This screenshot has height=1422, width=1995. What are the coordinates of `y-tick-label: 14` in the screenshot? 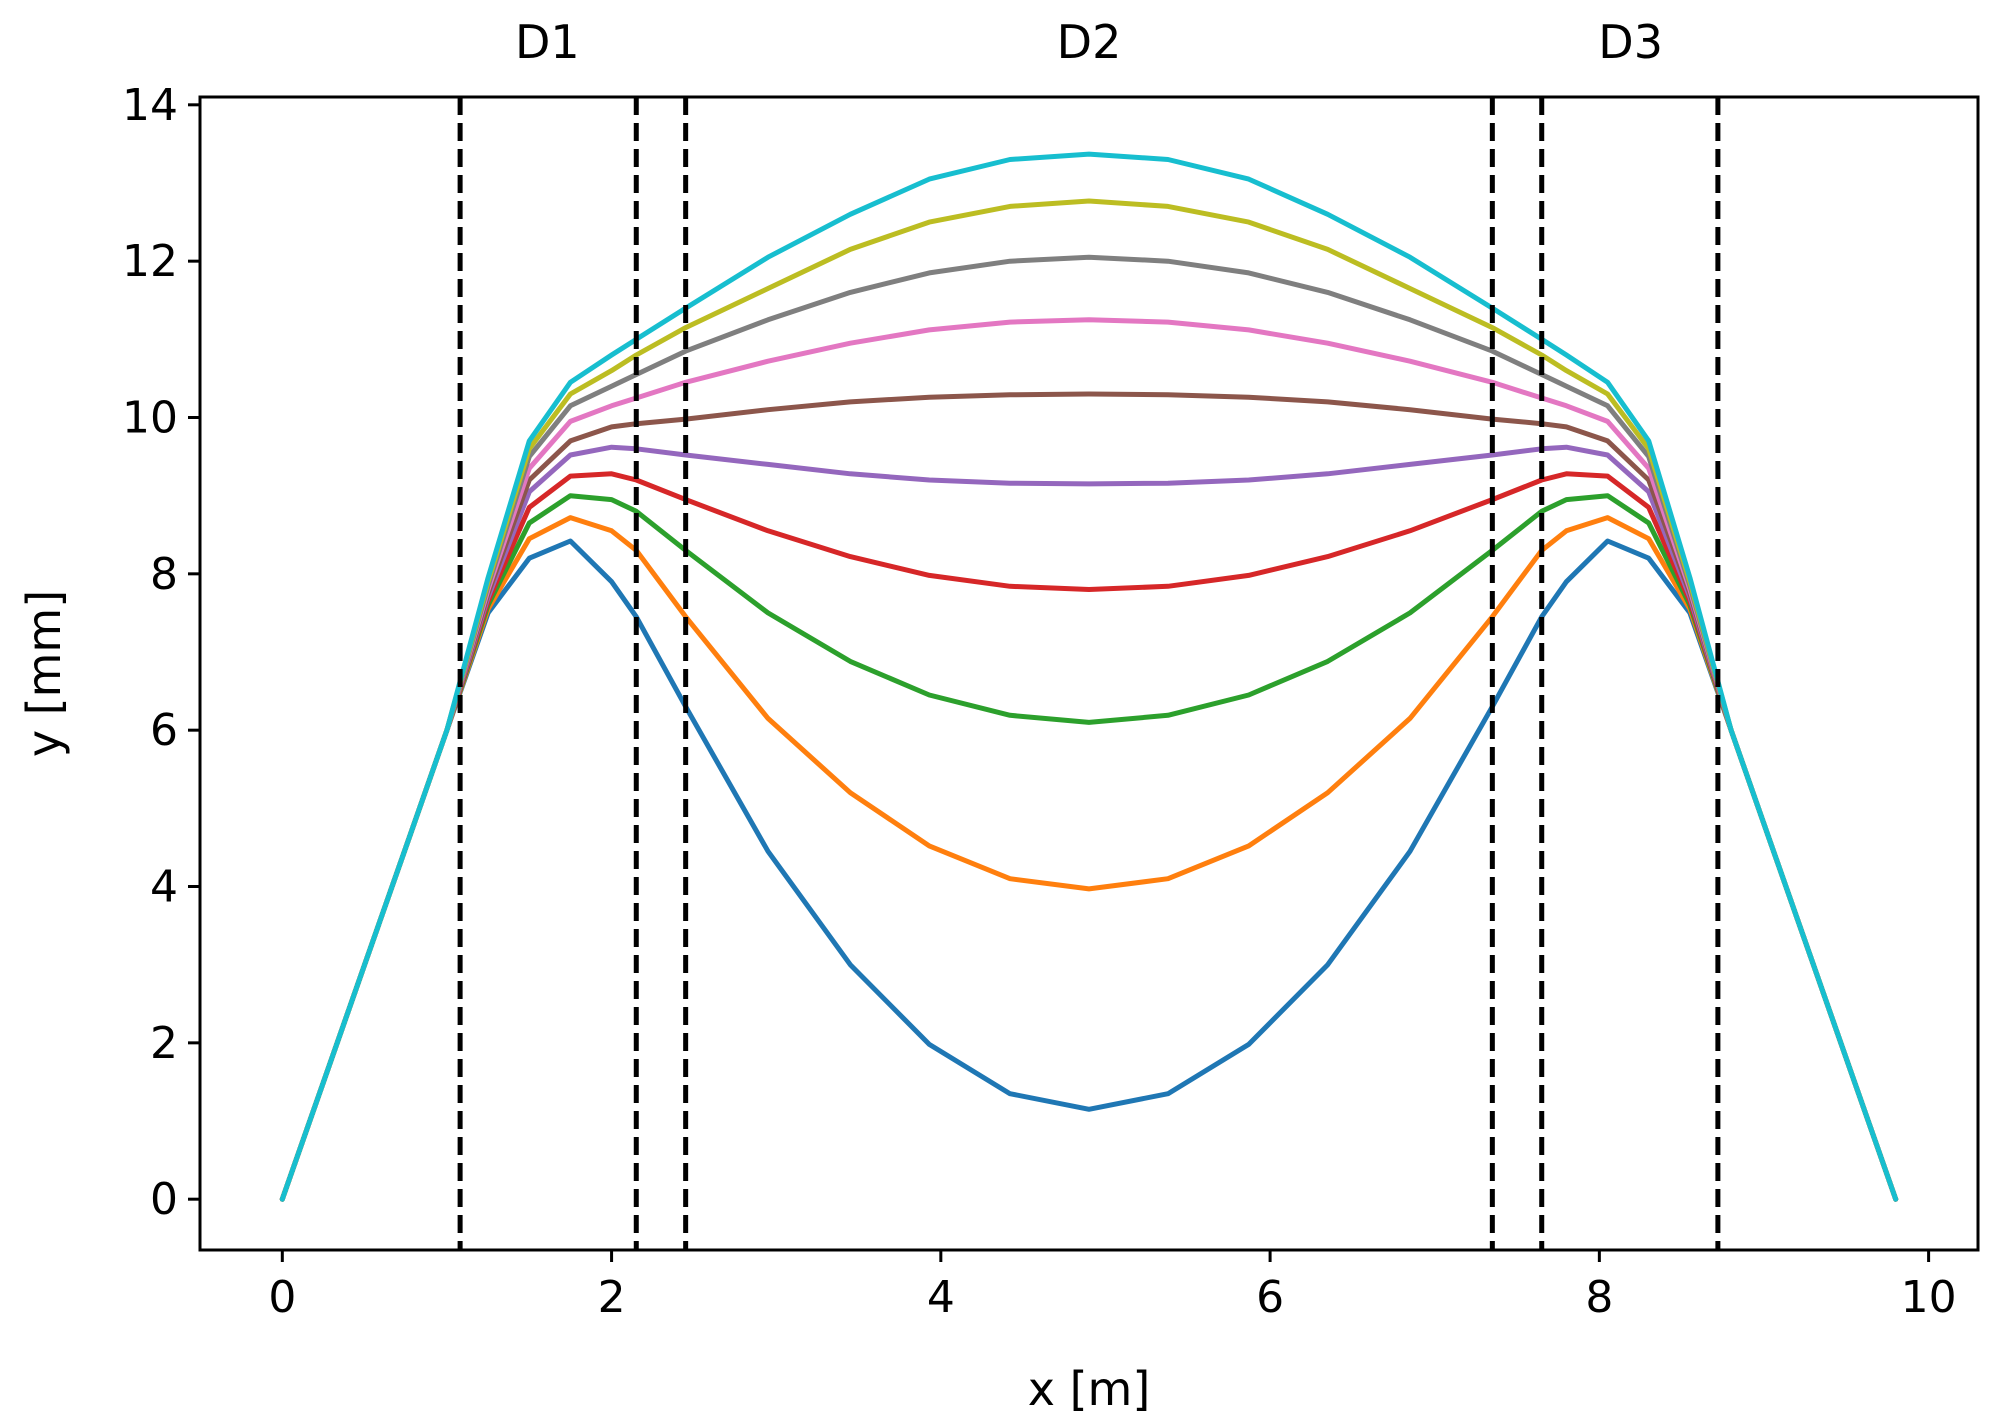 It's located at (150, 105).